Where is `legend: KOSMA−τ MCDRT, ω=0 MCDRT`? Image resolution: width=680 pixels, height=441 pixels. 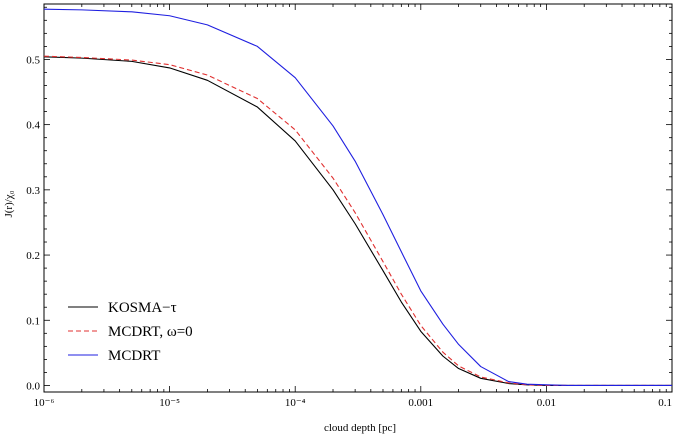
legend: KOSMA−τ MCDRT, ω=0 MCDRT is located at coordinates (130, 332).